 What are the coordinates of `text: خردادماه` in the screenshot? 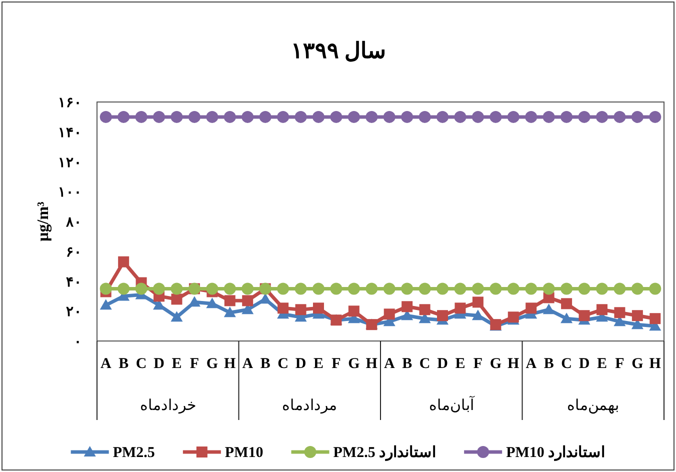 It's located at (168, 406).